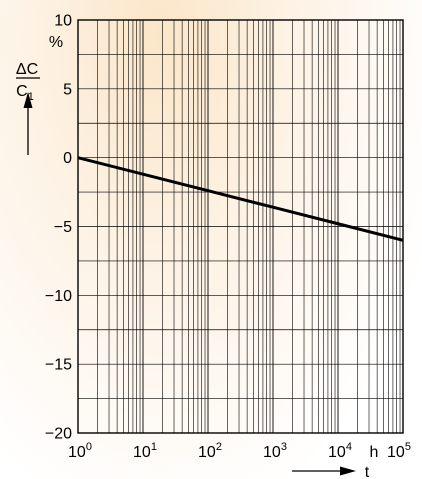 This screenshot has width=422, height=479. I want to click on x-tick-label: 10⁴, so click(340, 451).